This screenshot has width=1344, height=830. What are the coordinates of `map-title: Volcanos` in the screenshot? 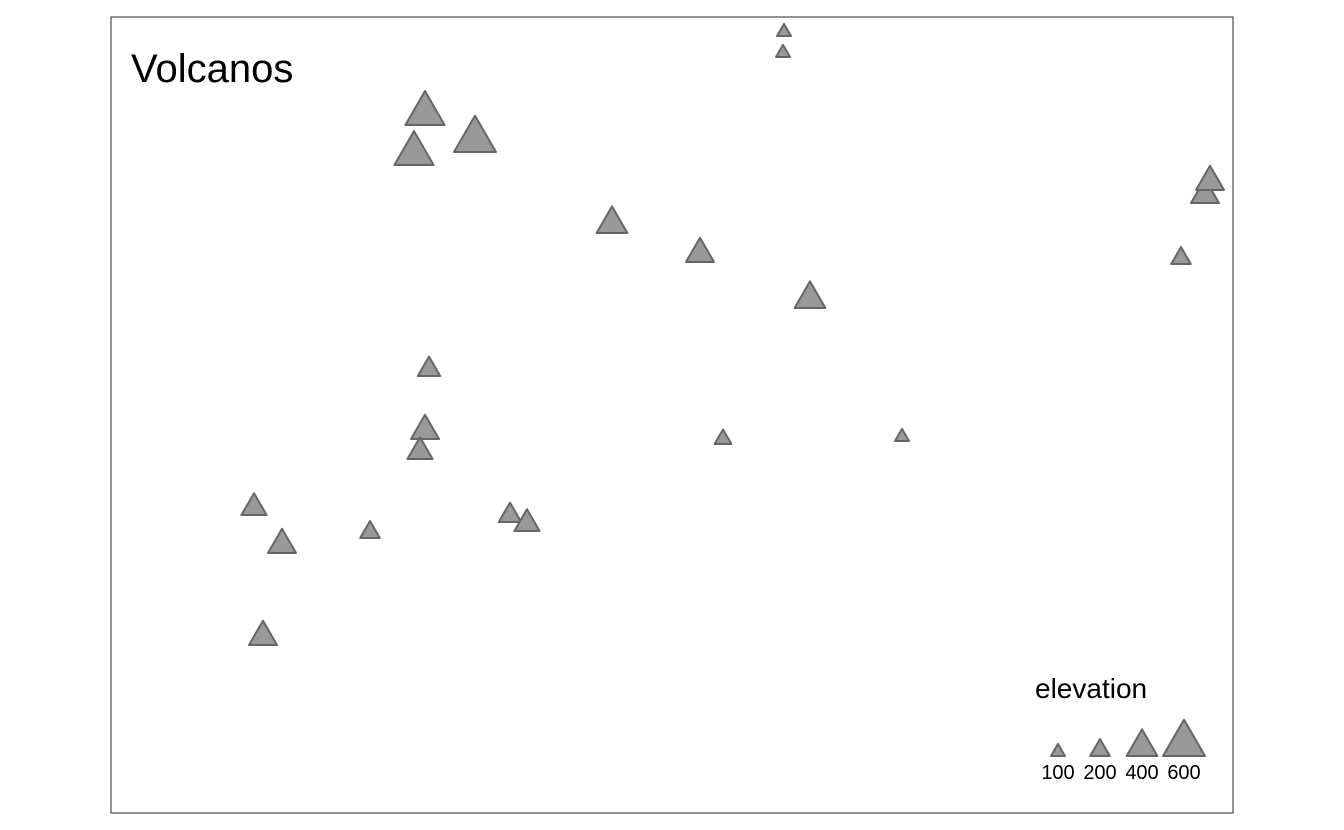 It's located at (212, 69).